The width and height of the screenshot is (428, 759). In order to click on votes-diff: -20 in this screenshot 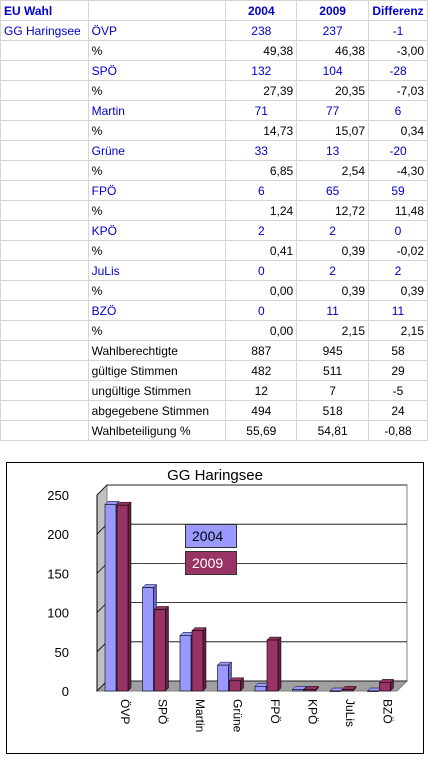, I will do `click(398, 150)`.